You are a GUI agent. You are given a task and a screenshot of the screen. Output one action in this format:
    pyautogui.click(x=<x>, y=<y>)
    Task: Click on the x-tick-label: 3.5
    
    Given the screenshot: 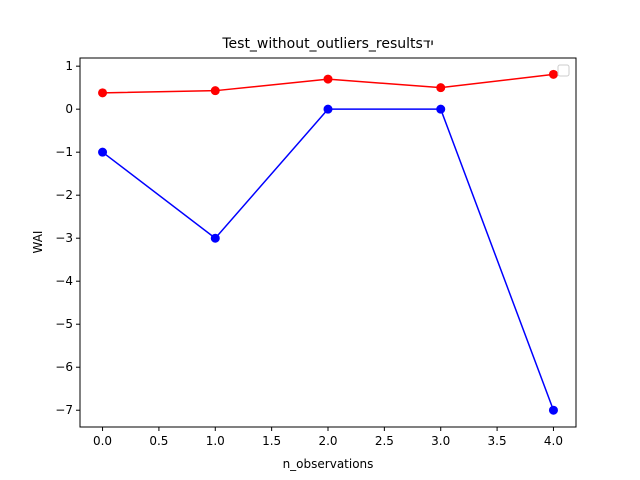 What is the action you would take?
    pyautogui.click(x=497, y=441)
    